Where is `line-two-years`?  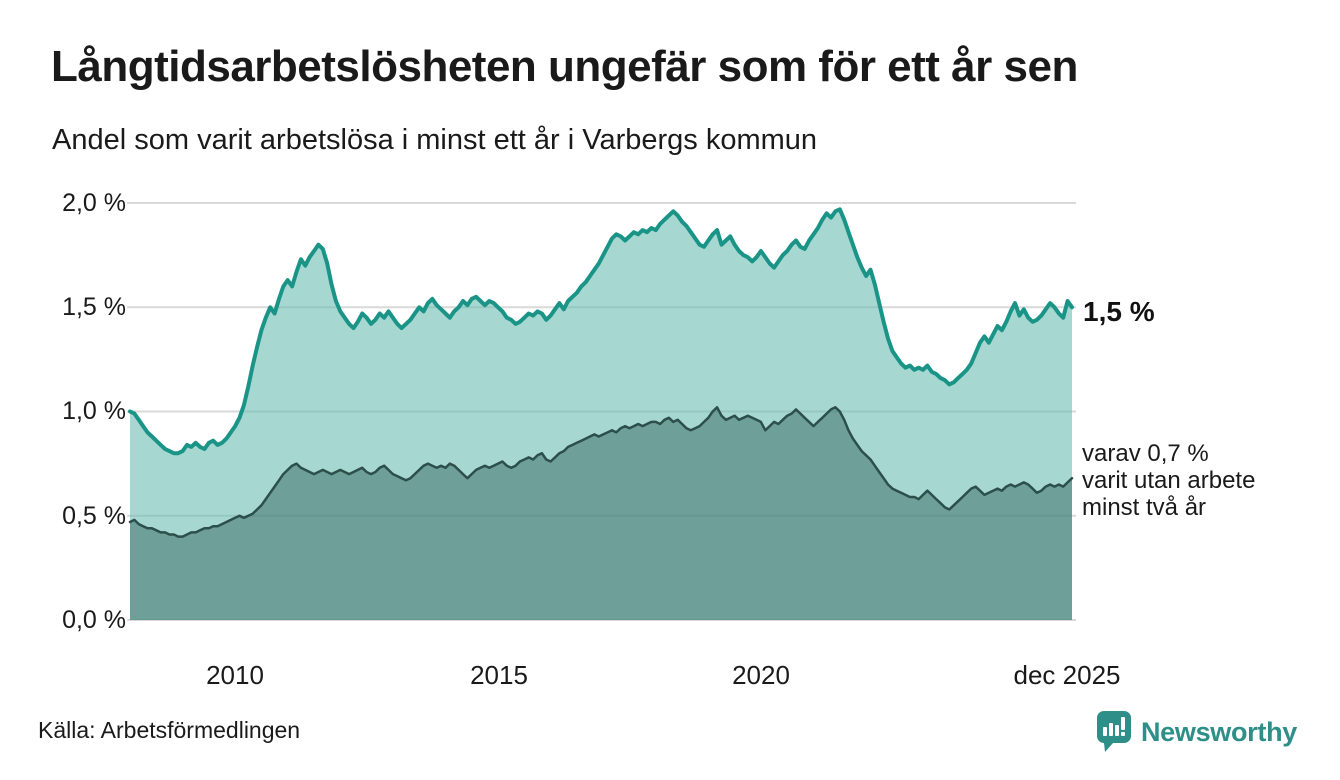
line-two-years is located at coordinates (601, 472).